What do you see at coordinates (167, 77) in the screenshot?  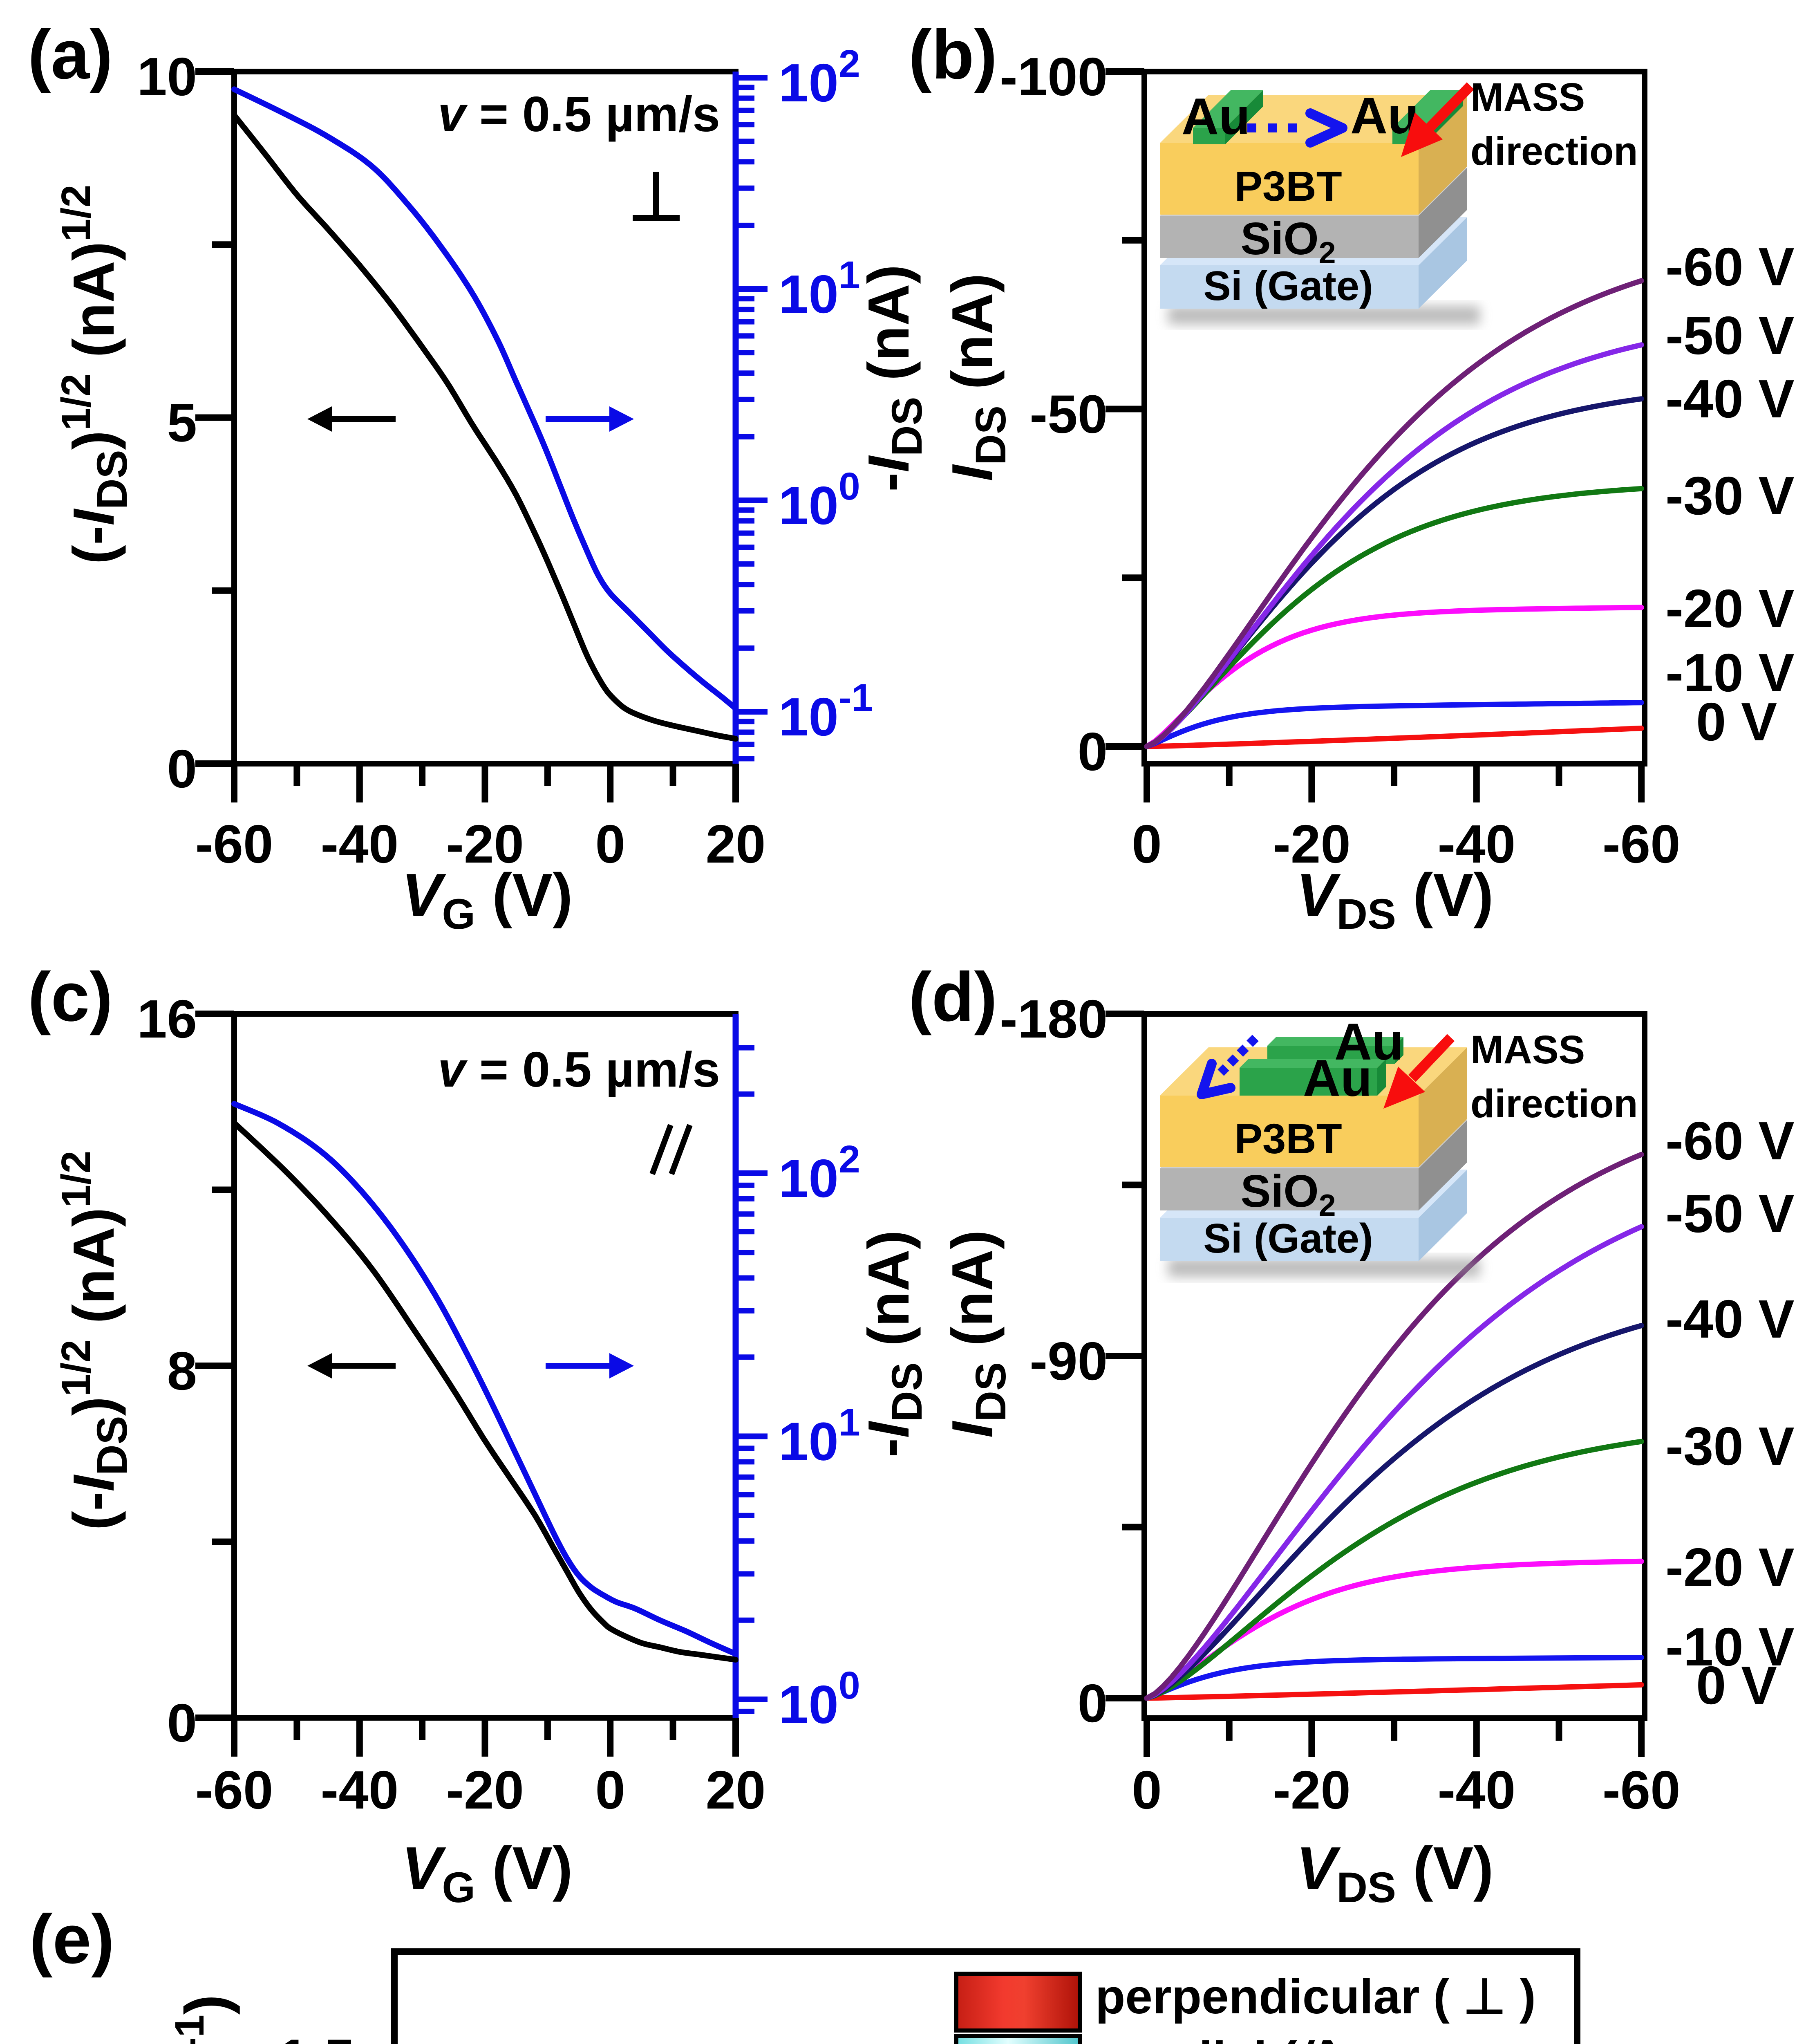 I see `svg-text: 10` at bounding box center [167, 77].